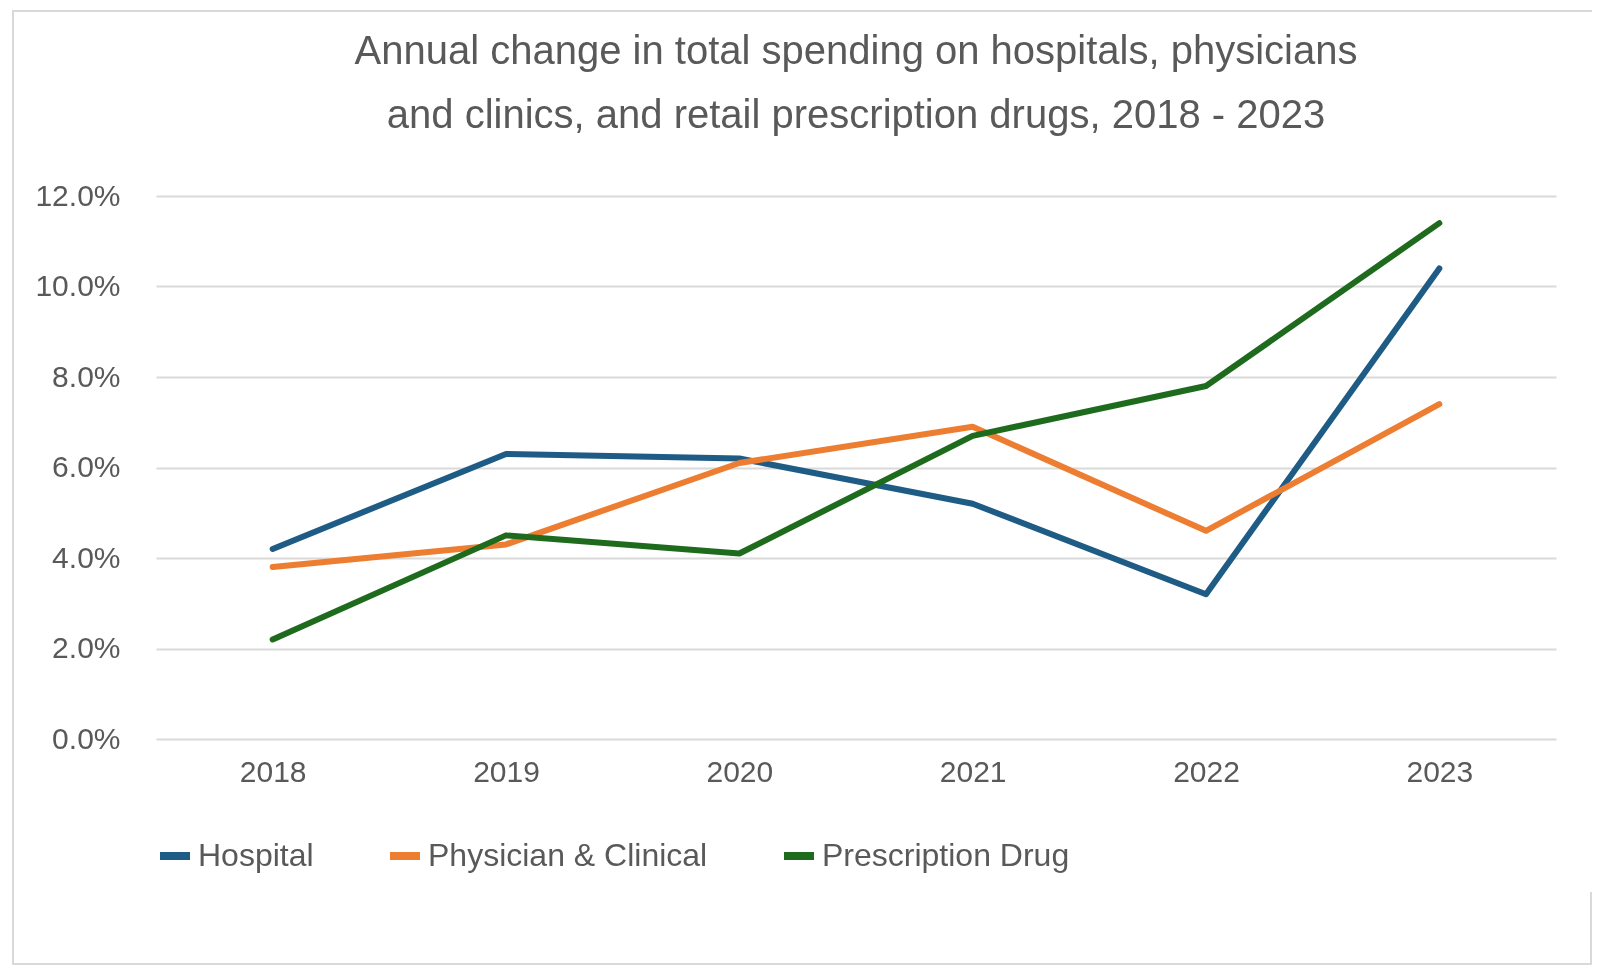  I want to click on y-tick-label: 10.0%, so click(78, 285).